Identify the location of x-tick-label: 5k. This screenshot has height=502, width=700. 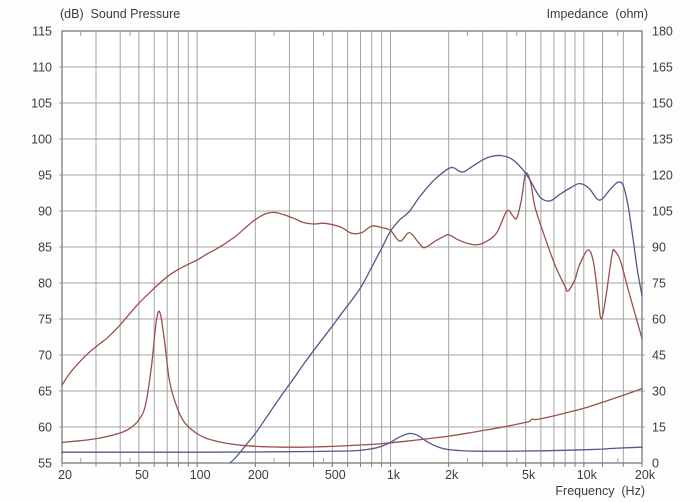
(529, 475).